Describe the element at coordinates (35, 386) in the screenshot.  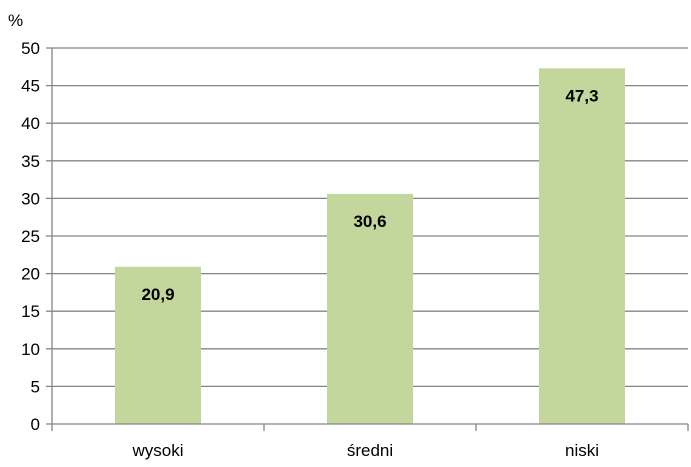
I see `y-tick-label: 5` at that location.